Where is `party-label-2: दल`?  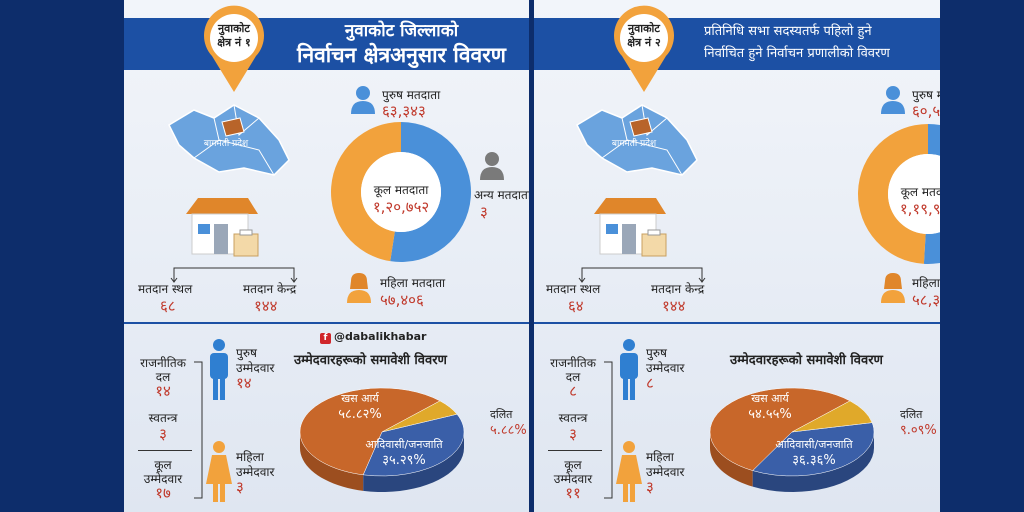 party-label-2: दल is located at coordinates (163, 377).